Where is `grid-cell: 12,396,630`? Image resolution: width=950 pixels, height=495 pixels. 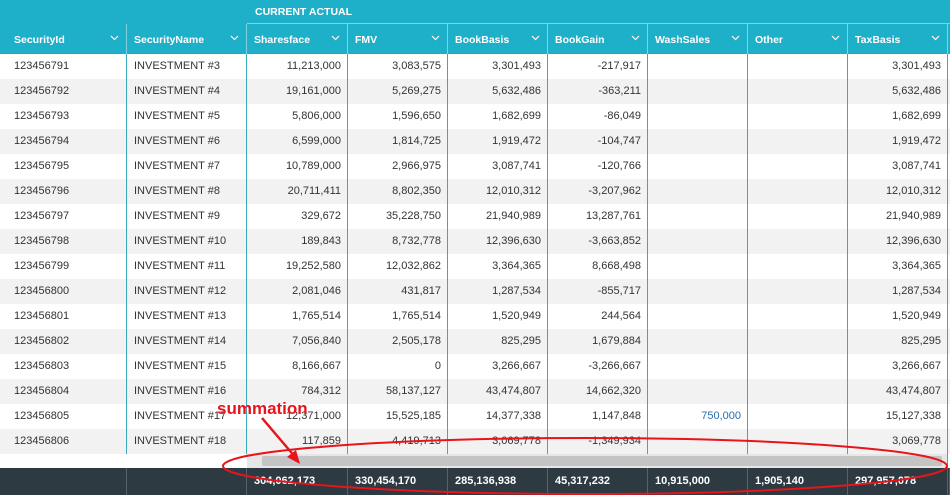
grid-cell: 12,396,630 is located at coordinates (898, 241).